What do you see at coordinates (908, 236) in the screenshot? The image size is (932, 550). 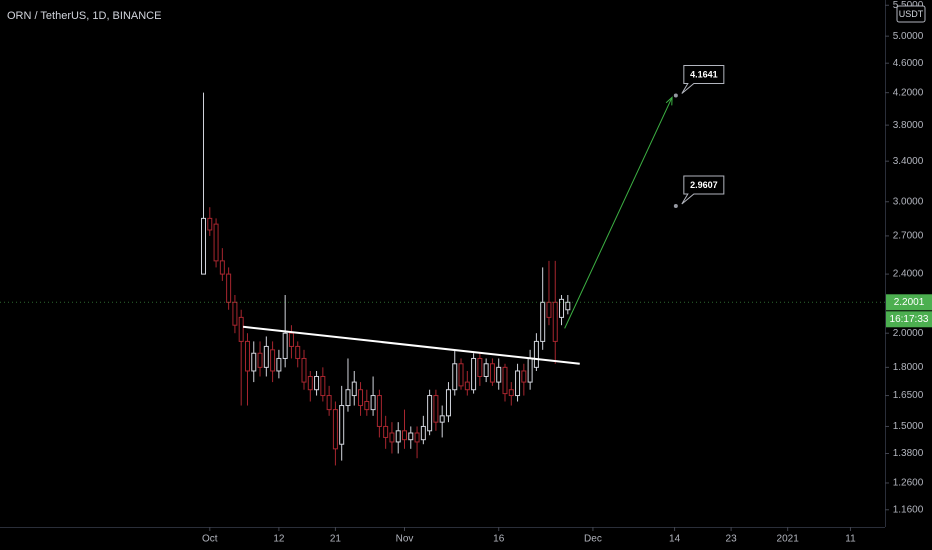 I see `y-tick-label: 2.7000` at bounding box center [908, 236].